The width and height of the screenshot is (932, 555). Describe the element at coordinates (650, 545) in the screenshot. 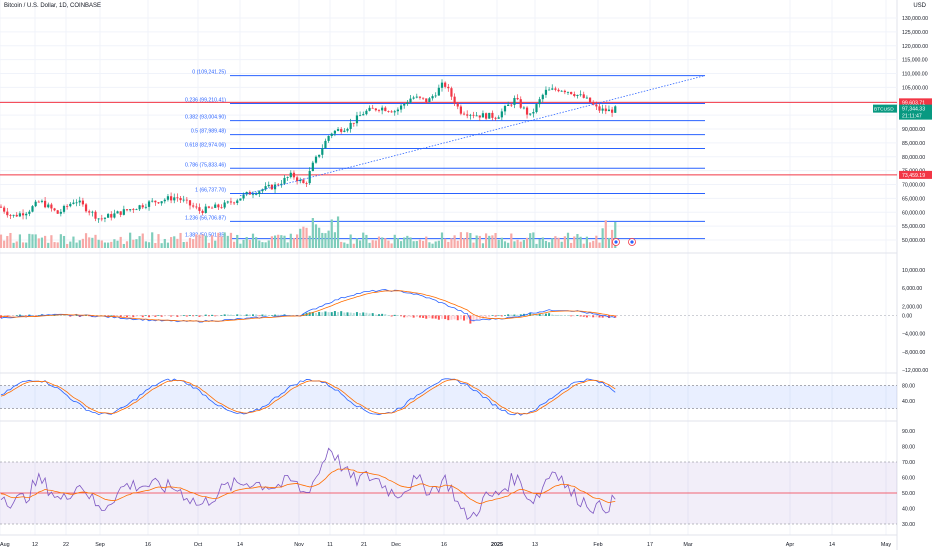

I see `time-axis-label: 17` at that location.